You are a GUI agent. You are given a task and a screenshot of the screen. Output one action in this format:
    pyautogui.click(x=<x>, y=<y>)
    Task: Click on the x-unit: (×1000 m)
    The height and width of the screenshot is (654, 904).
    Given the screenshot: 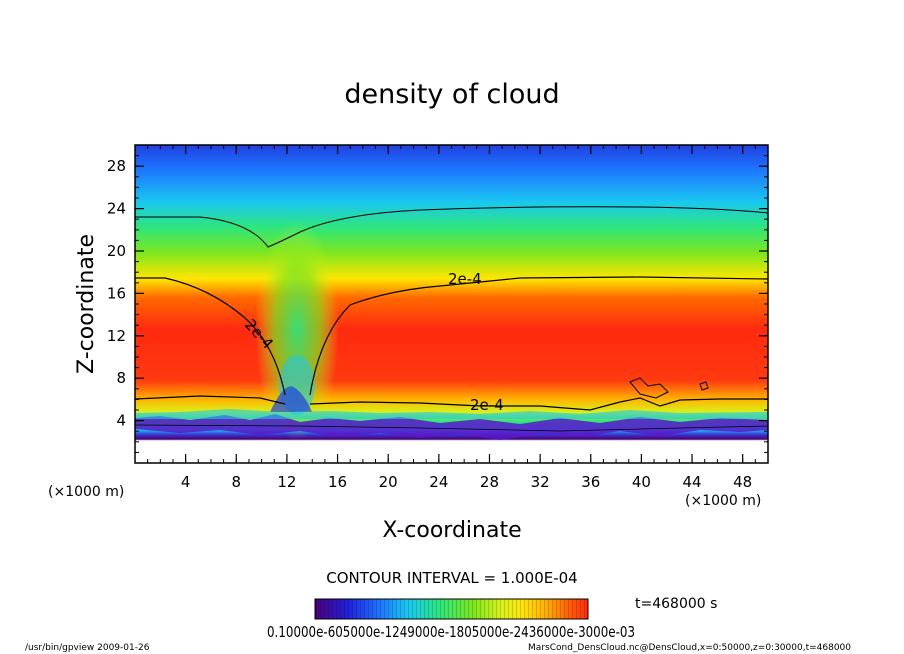 What is the action you would take?
    pyautogui.click(x=723, y=501)
    